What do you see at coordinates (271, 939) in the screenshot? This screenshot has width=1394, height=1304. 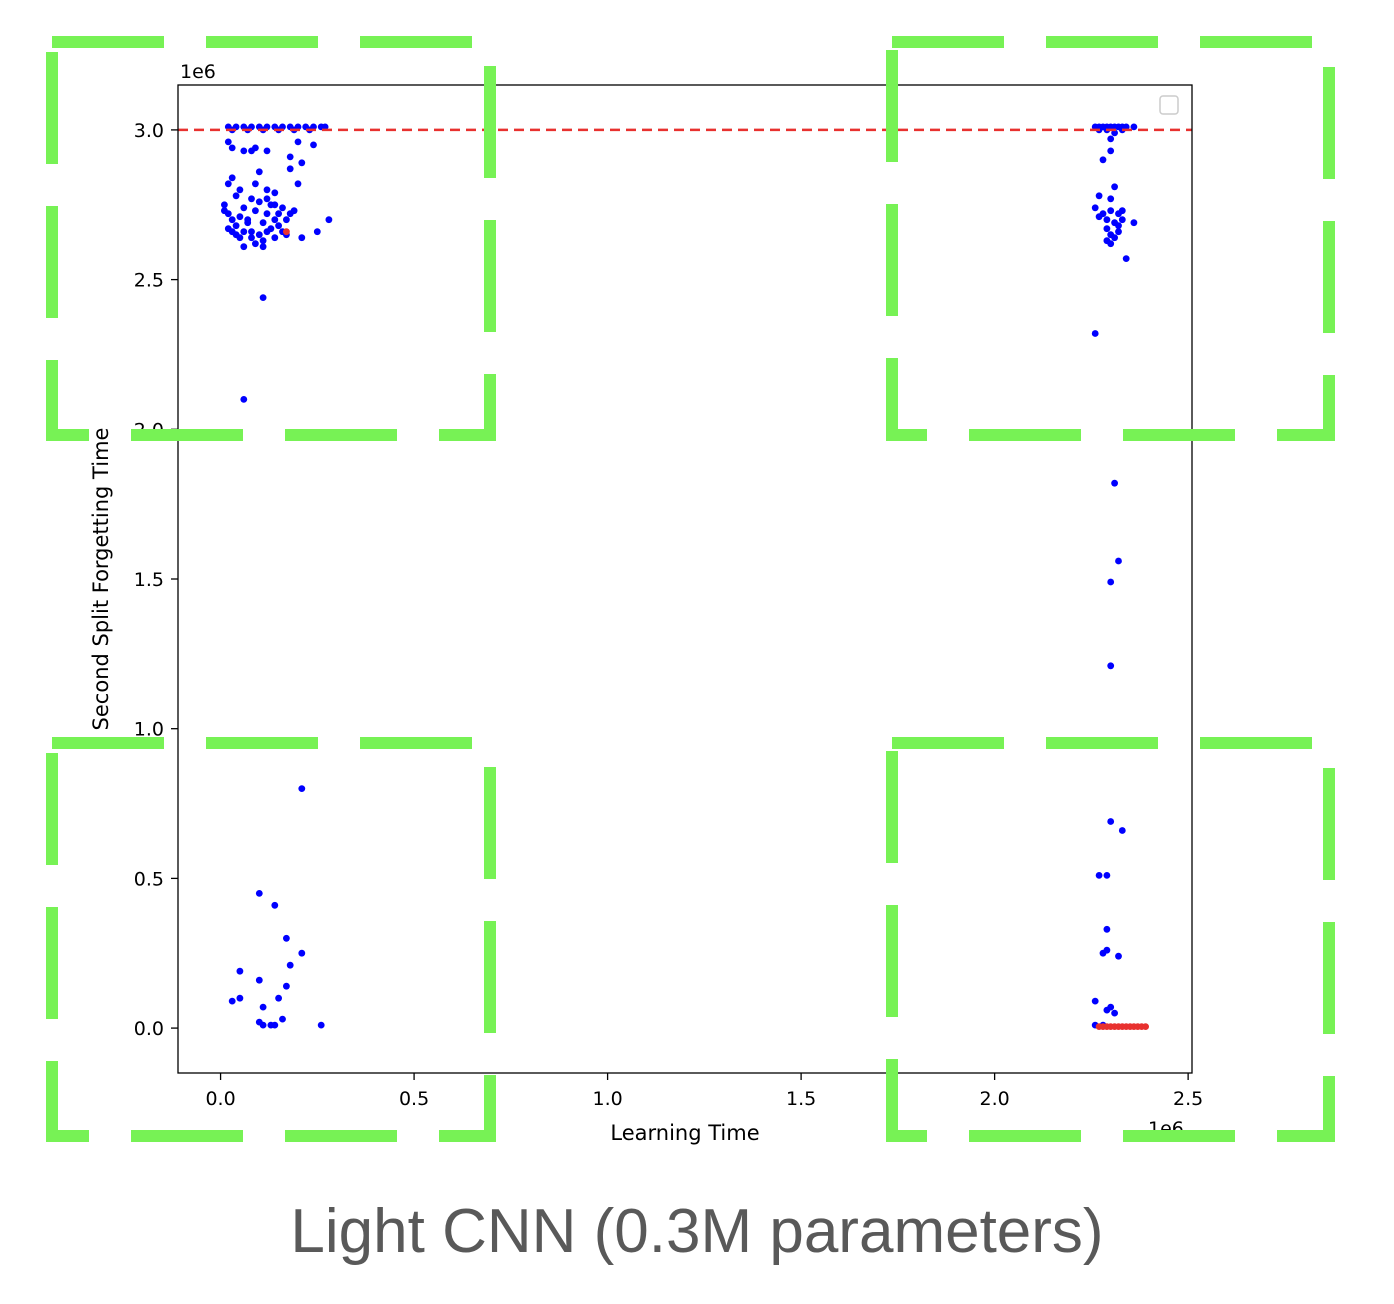 I see `bottom-left-region` at bounding box center [271, 939].